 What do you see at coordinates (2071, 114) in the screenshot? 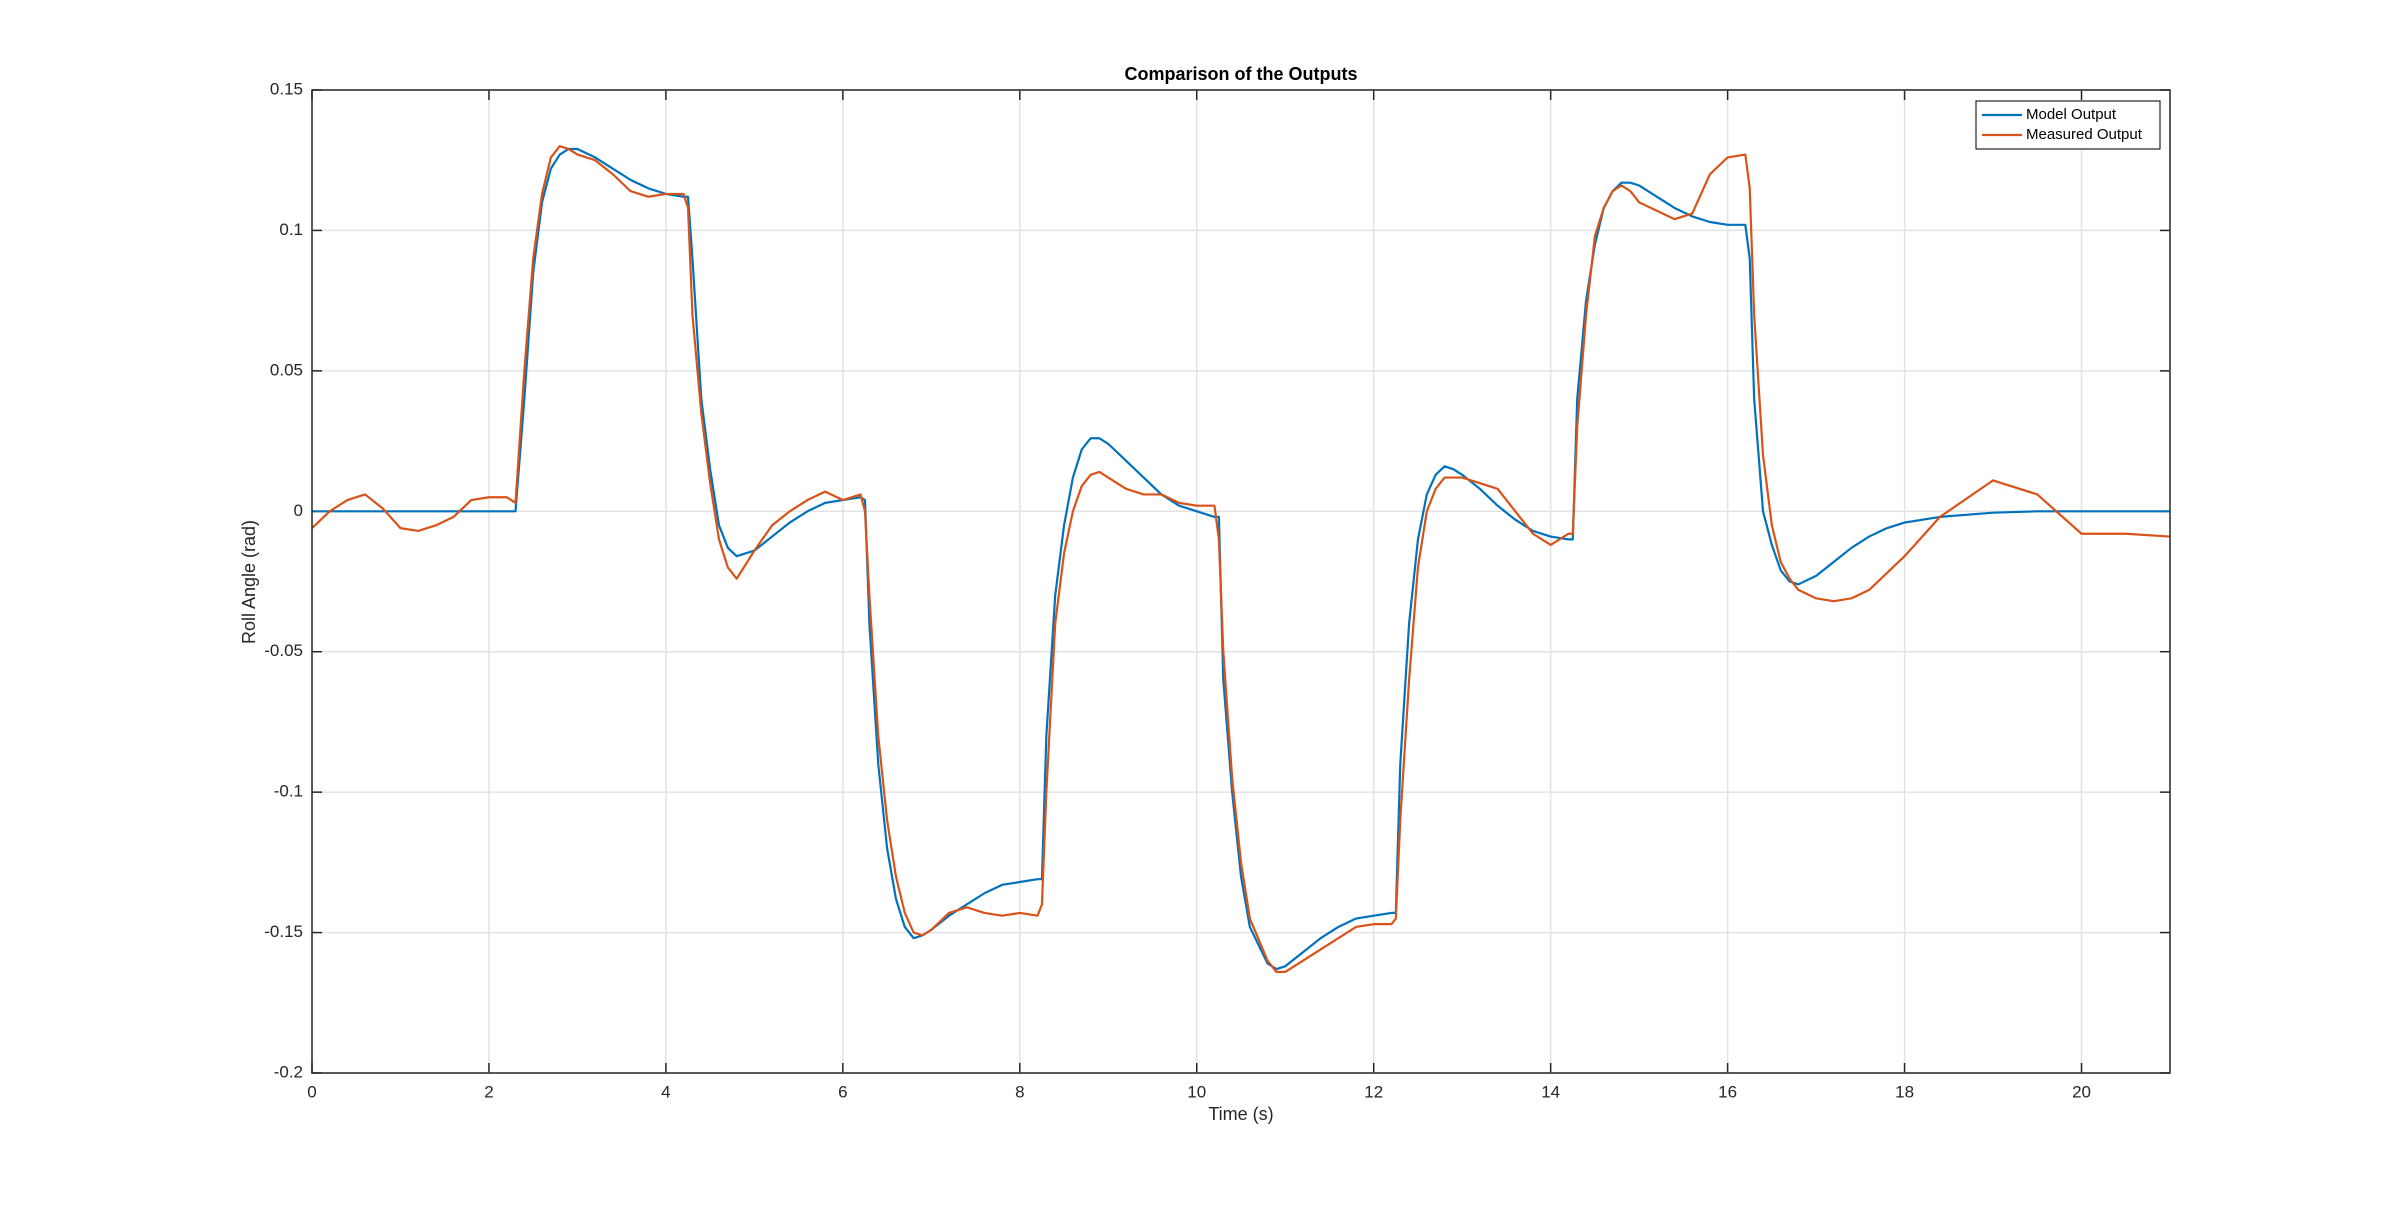
I see `legend-label: Model Output` at bounding box center [2071, 114].